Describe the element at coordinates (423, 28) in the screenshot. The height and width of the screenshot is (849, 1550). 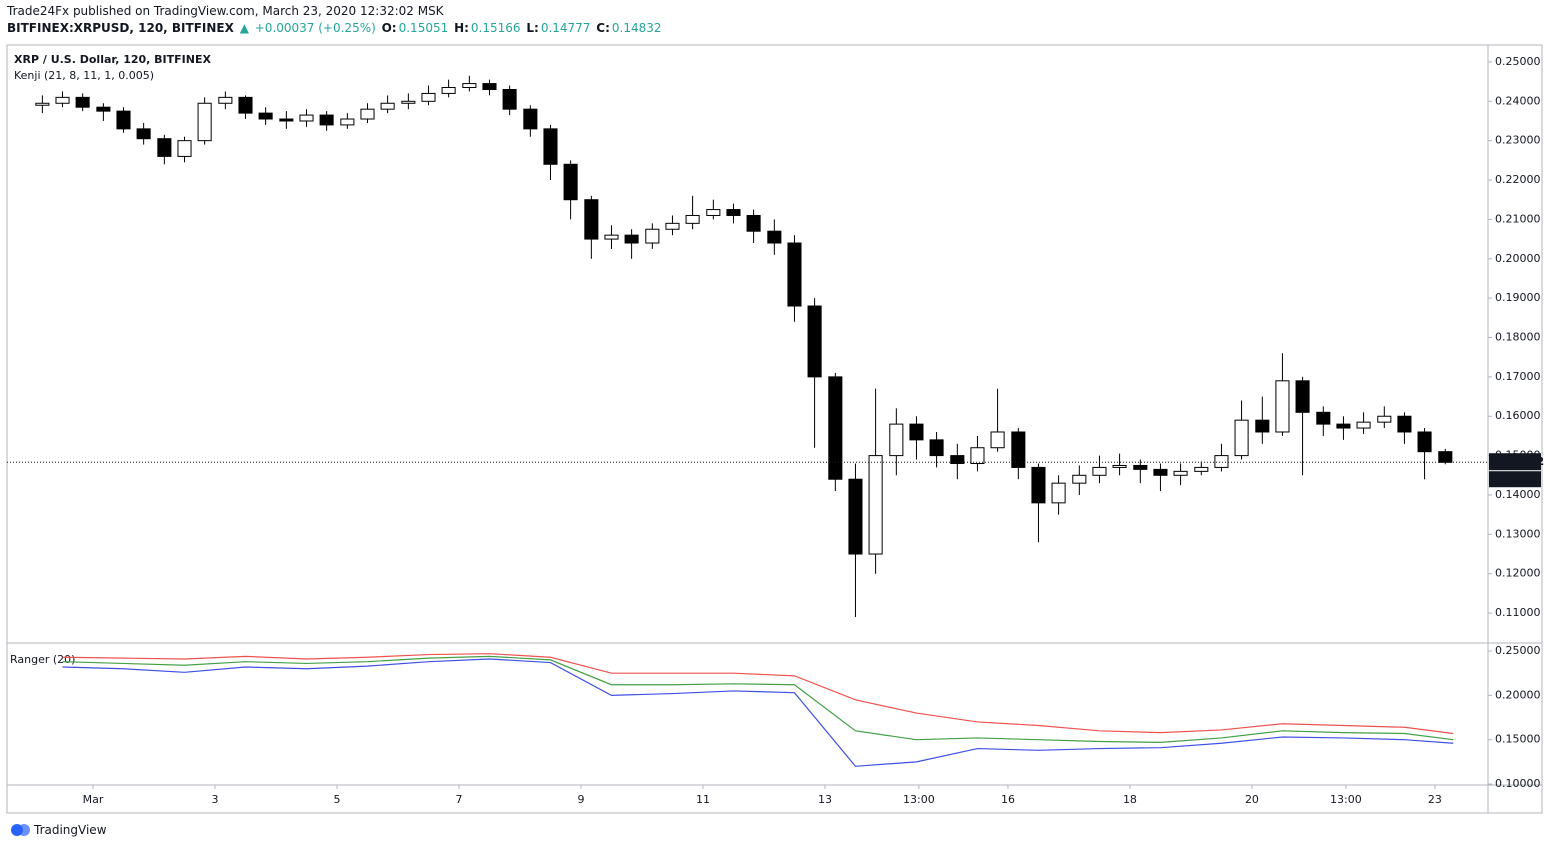
I see `ohlc-value: 0.15051` at that location.